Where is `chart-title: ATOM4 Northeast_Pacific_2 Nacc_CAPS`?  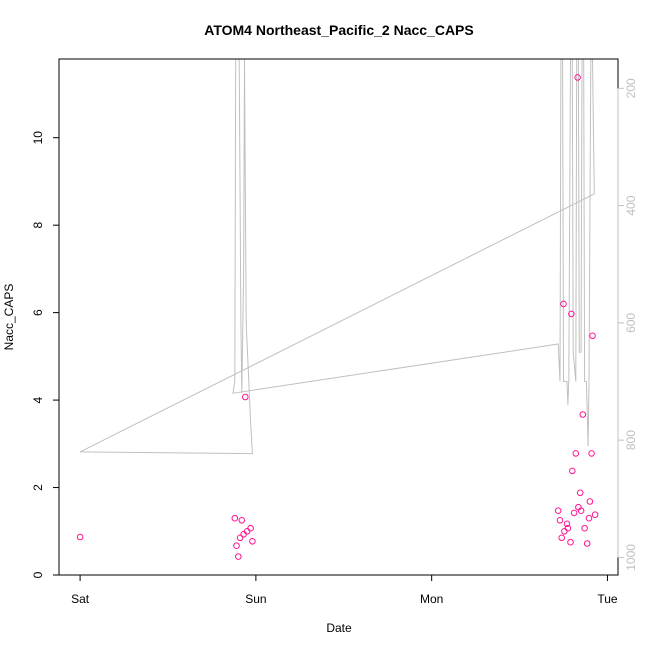 chart-title: ATOM4 Northeast_Pacific_2 Nacc_CAPS is located at coordinates (338, 30).